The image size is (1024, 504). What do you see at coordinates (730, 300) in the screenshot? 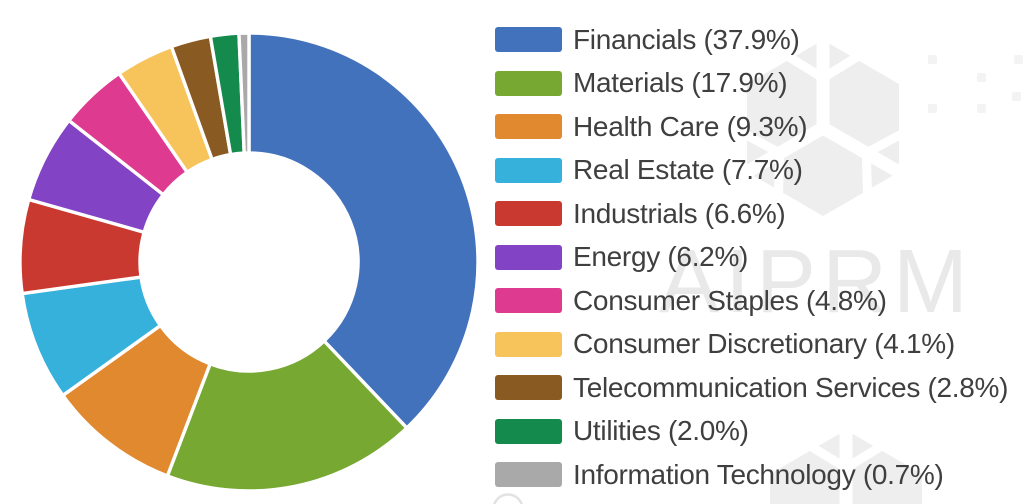
I see `legend-label: Consumer Staples (4.8%)` at bounding box center [730, 300].